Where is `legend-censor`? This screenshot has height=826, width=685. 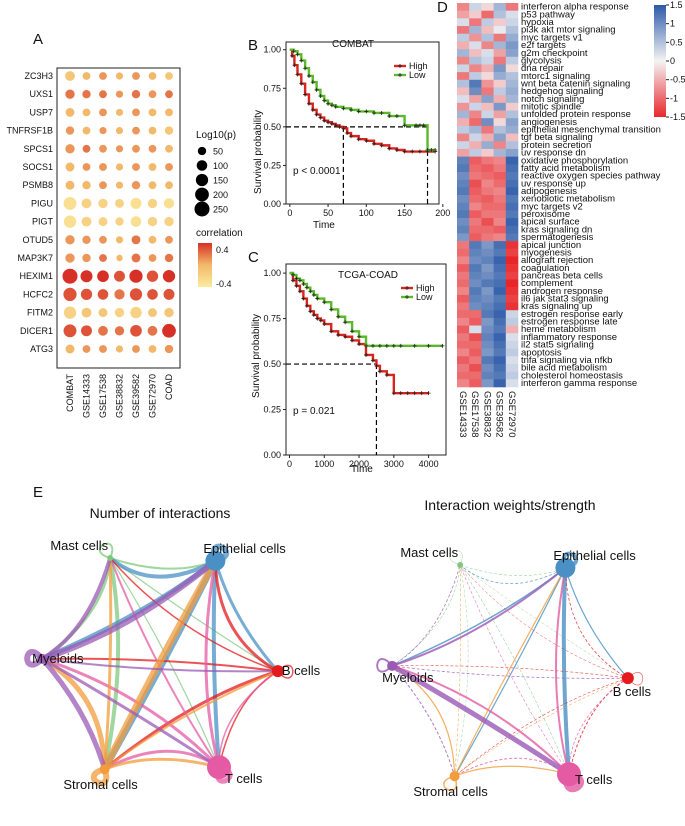
legend-censor is located at coordinates (400, 66).